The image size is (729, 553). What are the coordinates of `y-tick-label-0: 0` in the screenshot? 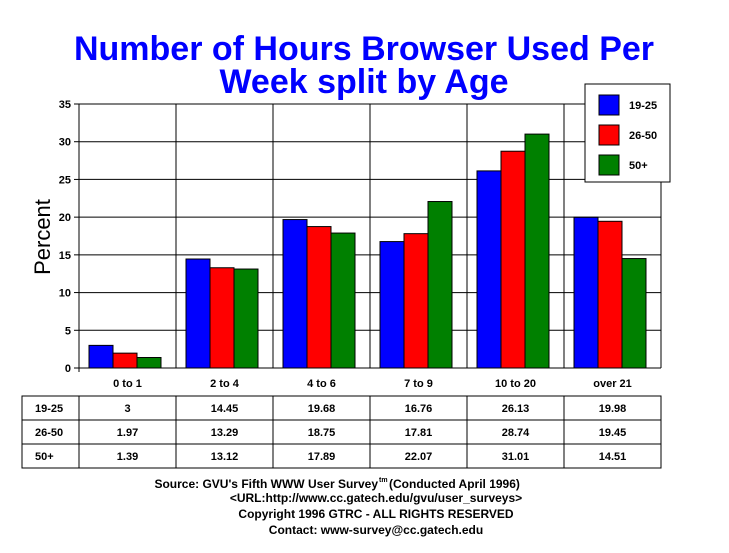 It's located at (68, 369).